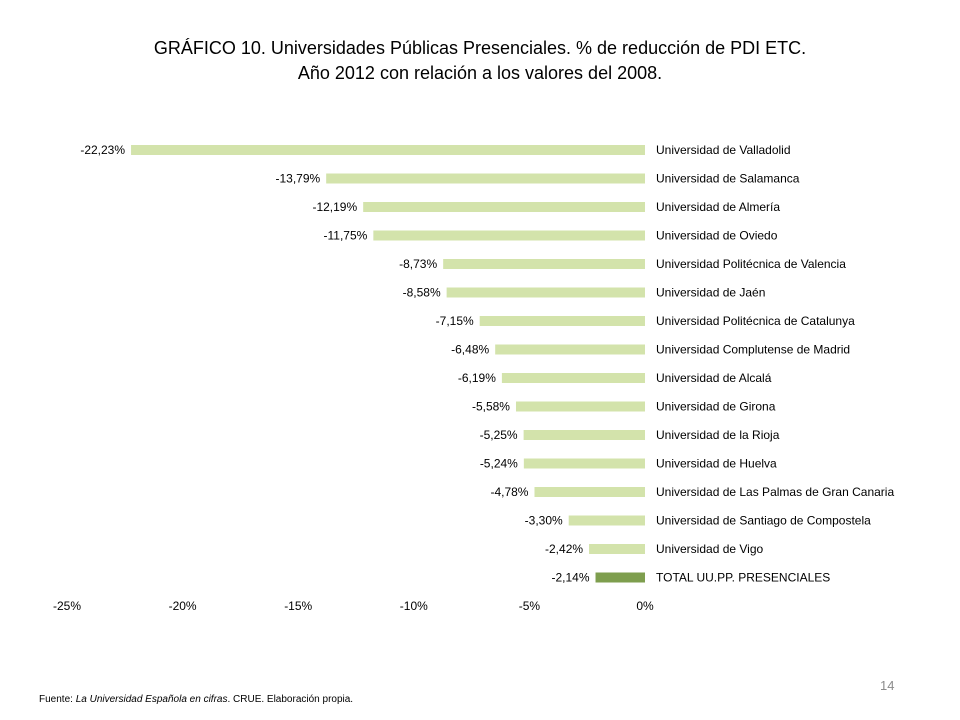  I want to click on data-label: -2,14%, so click(570, 578).